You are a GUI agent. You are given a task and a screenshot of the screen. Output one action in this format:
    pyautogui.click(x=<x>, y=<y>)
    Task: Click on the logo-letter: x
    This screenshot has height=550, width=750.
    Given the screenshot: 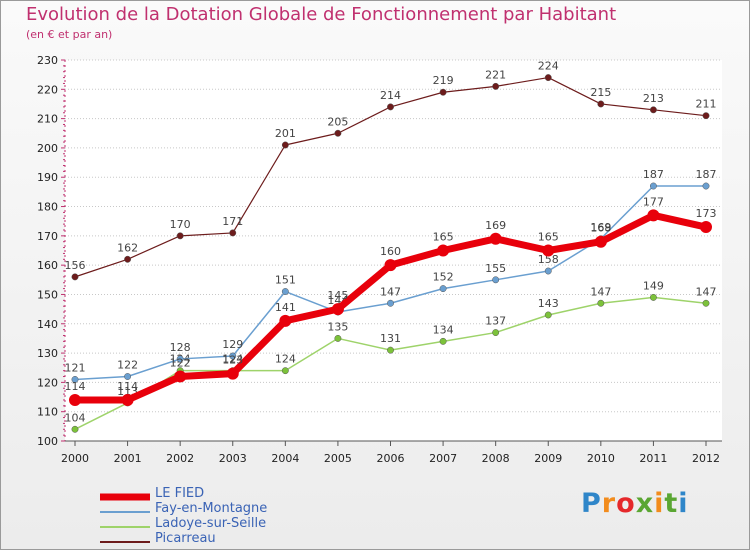 What is the action you would take?
    pyautogui.click(x=645, y=503)
    